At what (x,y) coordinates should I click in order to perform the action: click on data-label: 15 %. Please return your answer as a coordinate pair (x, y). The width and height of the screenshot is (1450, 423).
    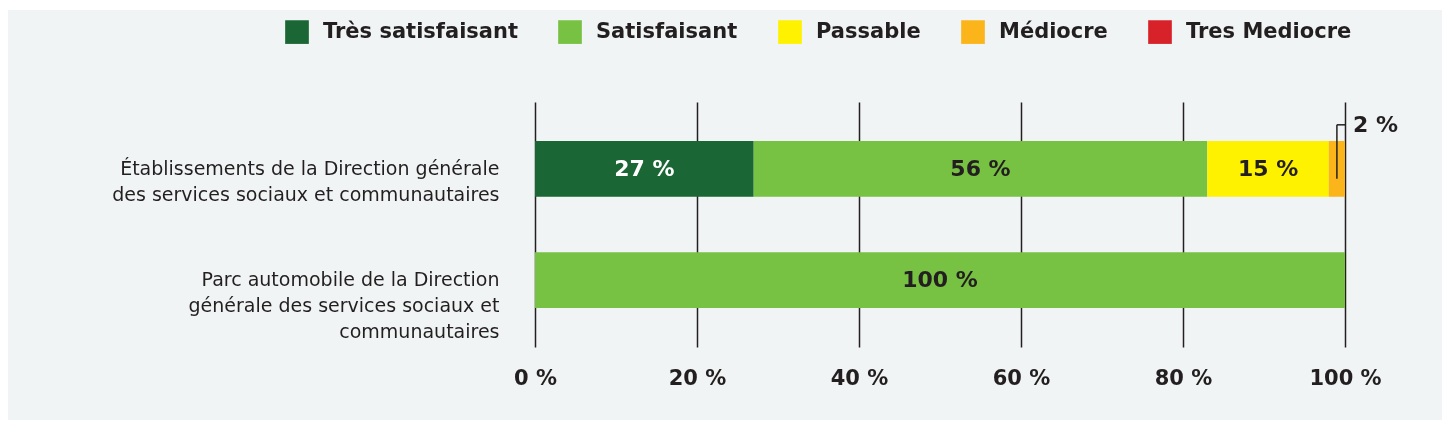
    Looking at the image, I should click on (1268, 168).